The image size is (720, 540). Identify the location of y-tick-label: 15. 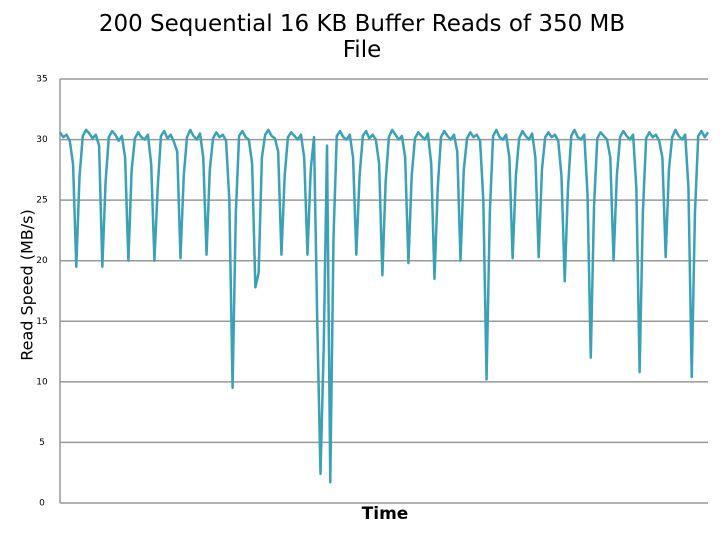
(41, 322).